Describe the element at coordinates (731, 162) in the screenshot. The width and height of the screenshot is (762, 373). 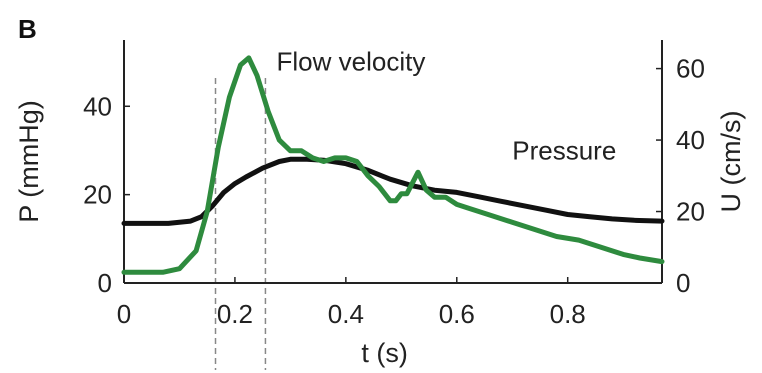
I see `y-axis-label-right: U (cm/s)` at that location.